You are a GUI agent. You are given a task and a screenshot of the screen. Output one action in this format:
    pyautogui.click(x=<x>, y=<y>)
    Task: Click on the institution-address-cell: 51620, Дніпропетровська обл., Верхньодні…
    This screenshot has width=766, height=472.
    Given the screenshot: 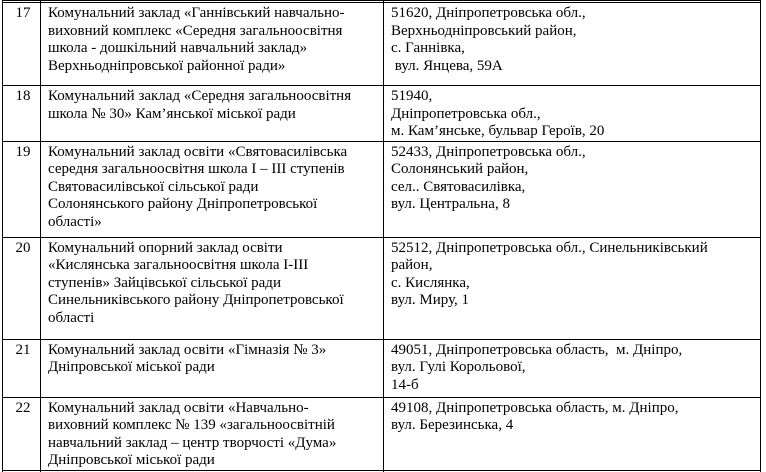 What is the action you would take?
    pyautogui.click(x=572, y=44)
    